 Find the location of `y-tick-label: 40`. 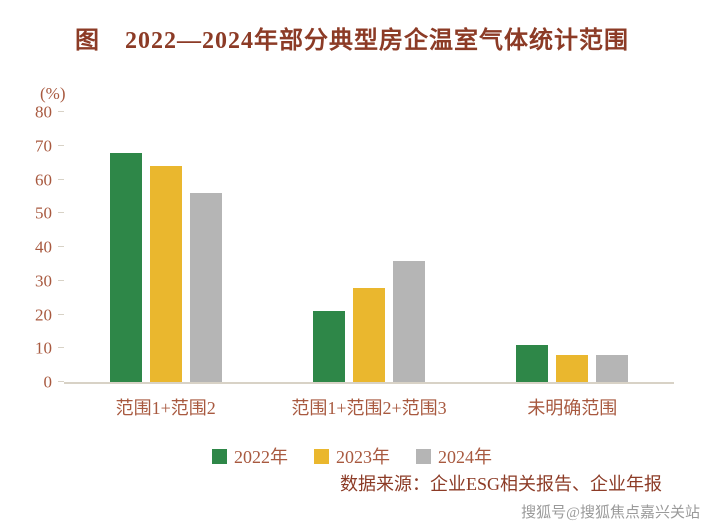

y-tick-label: 40 is located at coordinates (43, 247).